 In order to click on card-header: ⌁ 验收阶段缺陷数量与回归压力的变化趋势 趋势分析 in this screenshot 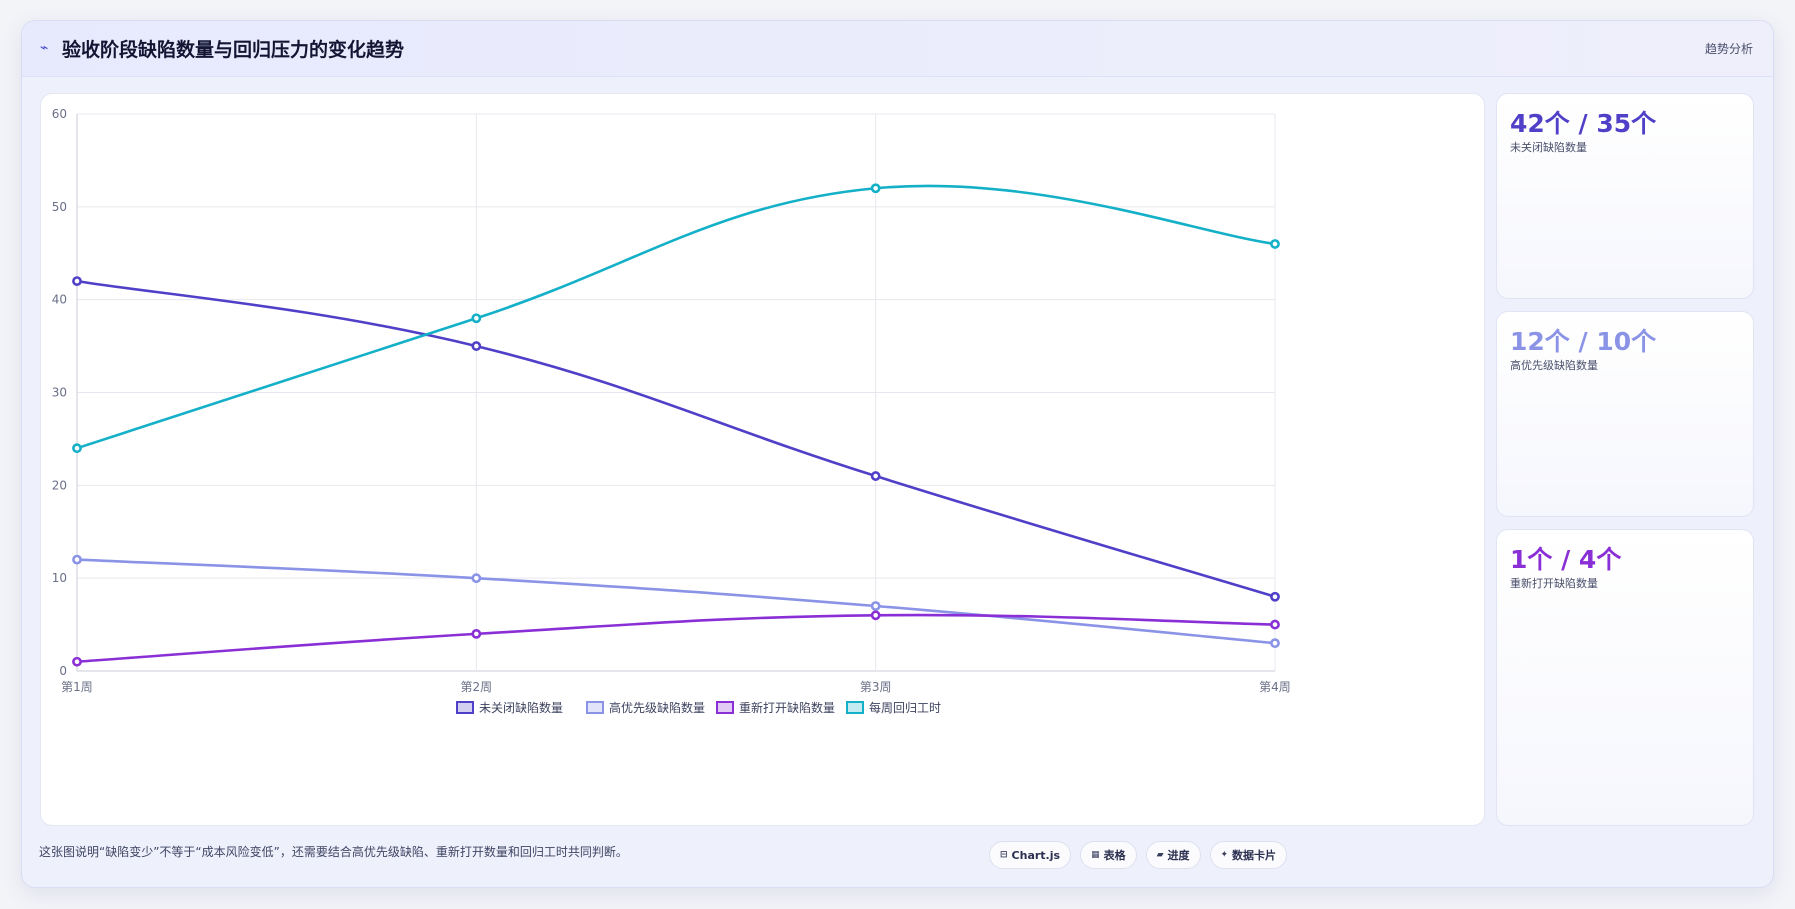, I will do `click(897, 49)`.